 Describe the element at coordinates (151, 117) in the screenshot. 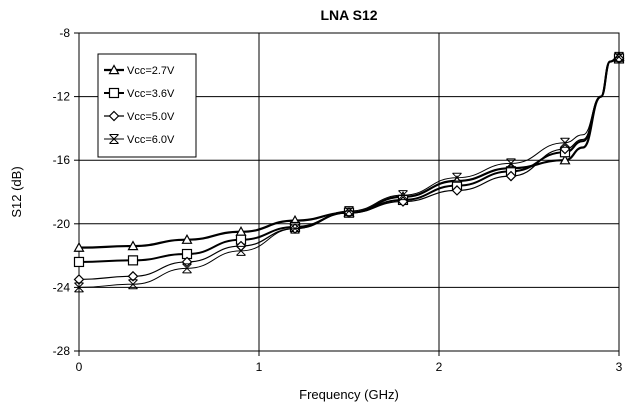

I see `legend-label: Vcc=5.0V` at that location.